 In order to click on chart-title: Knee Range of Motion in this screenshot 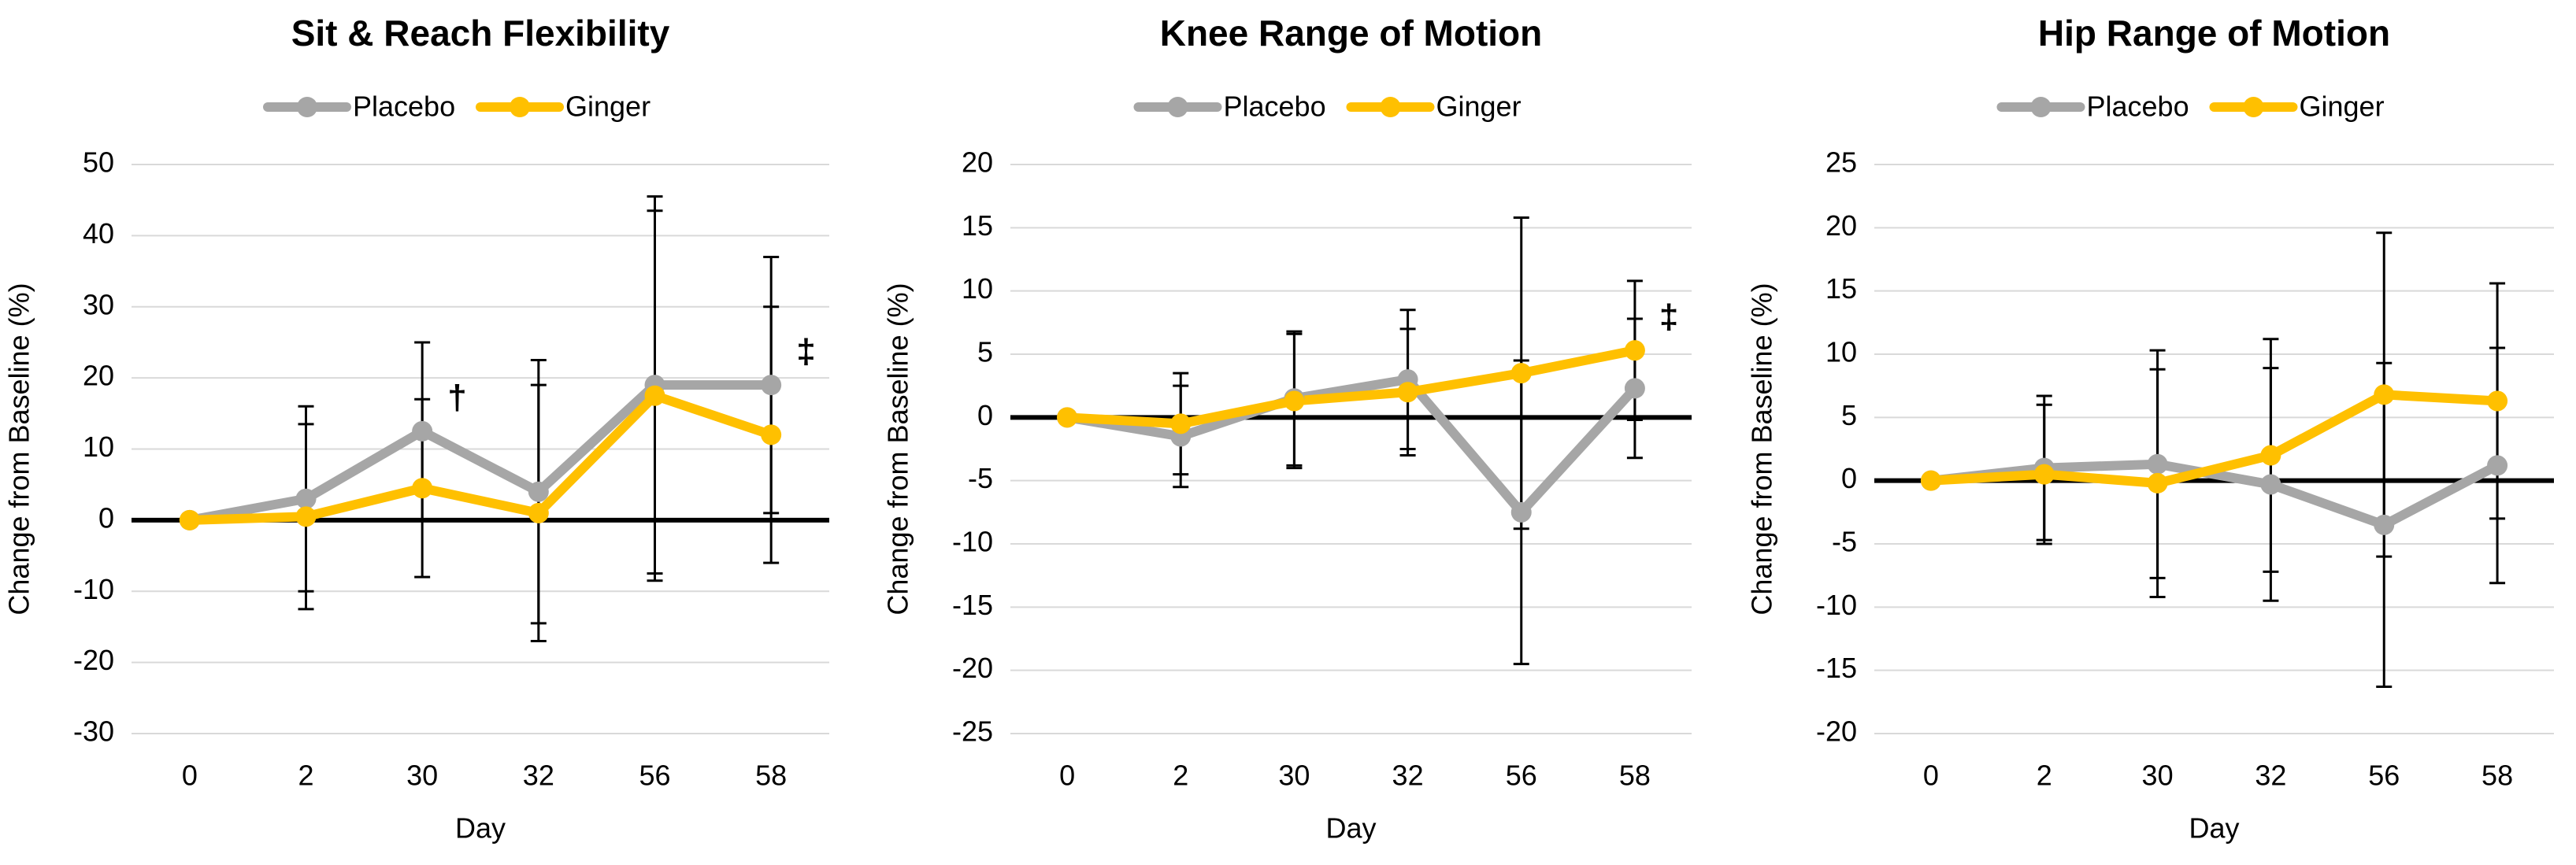, I will do `click(1351, 33)`.